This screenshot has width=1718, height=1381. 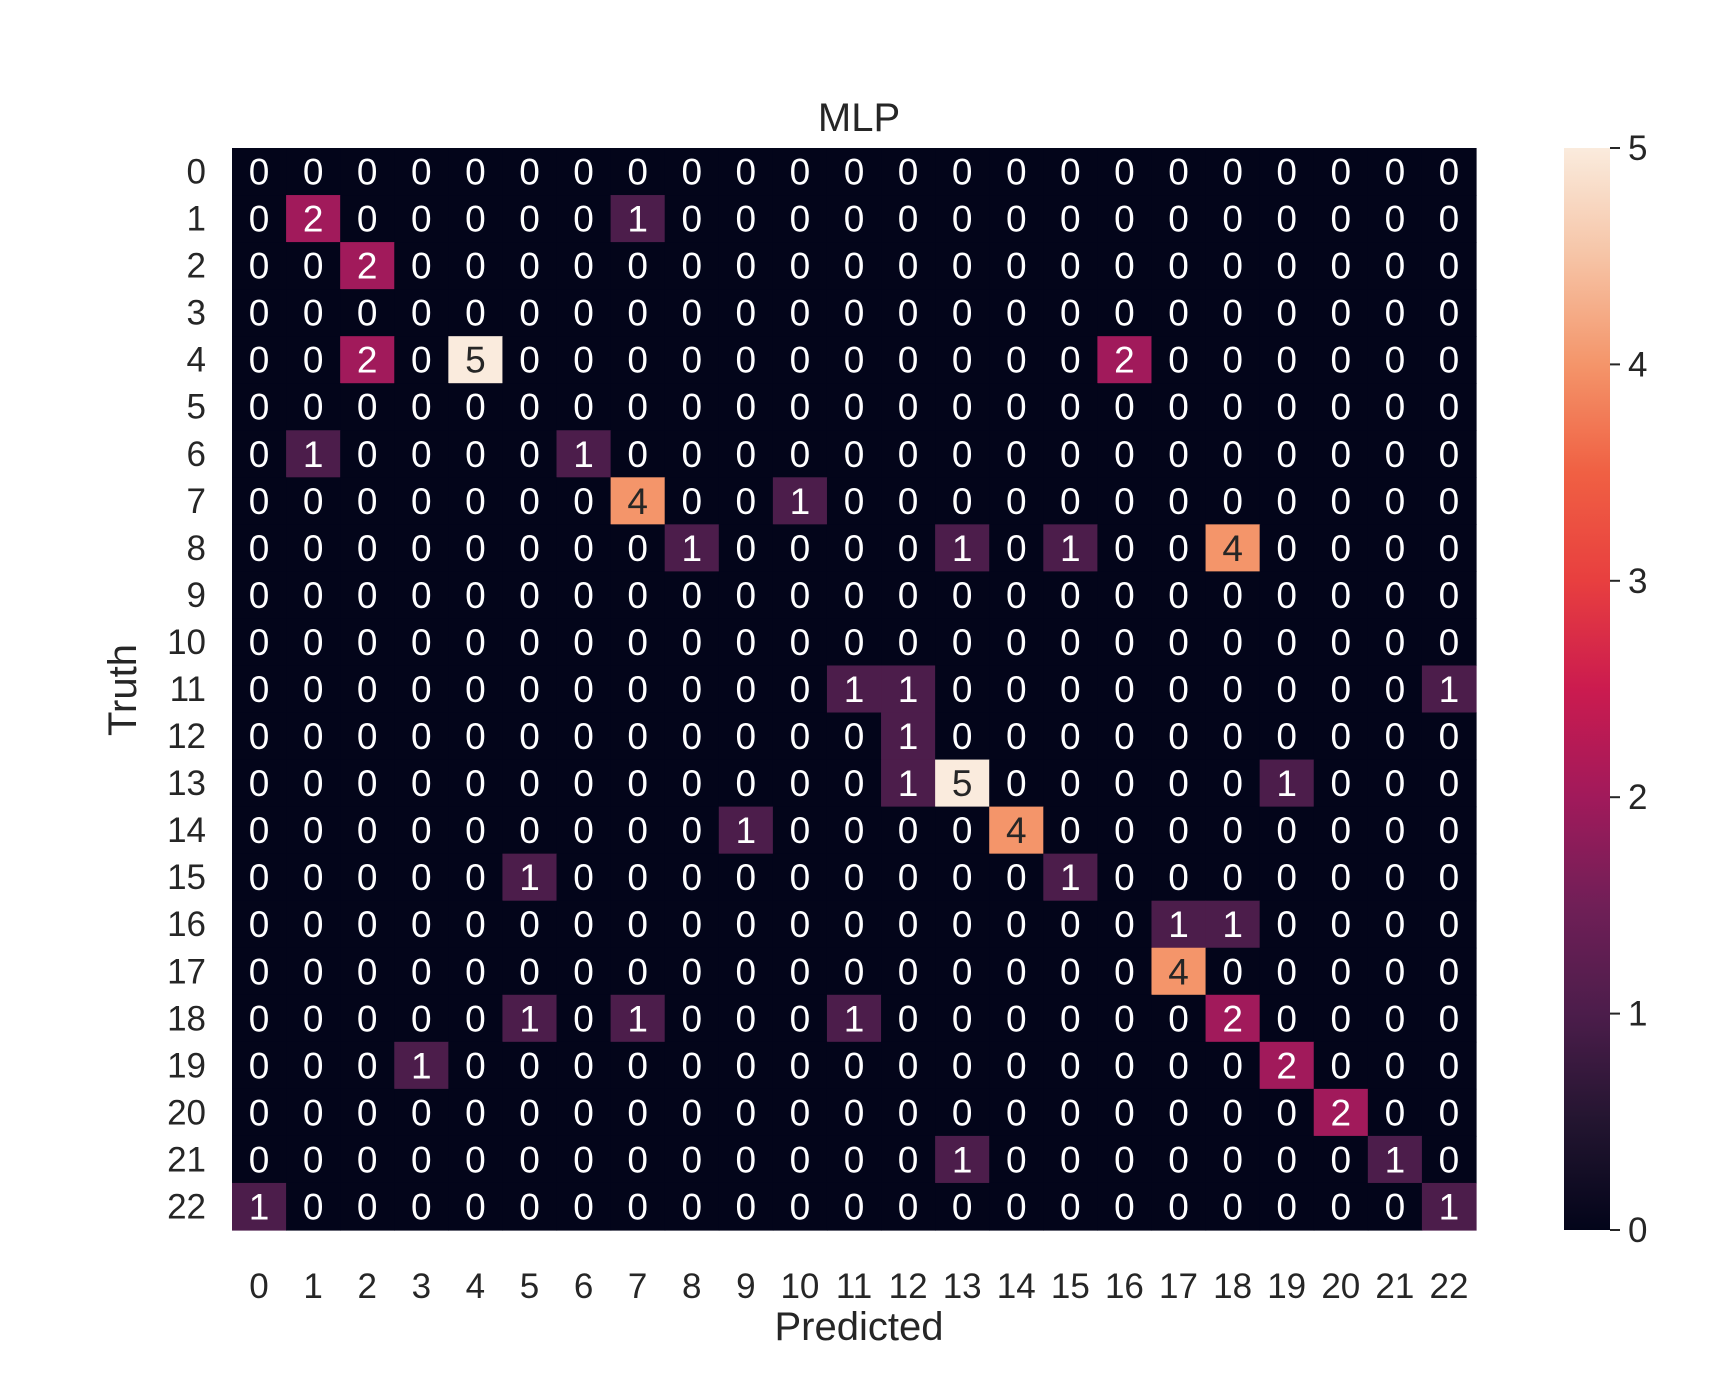 I want to click on cell-value-label: 1, so click(x=854, y=1018).